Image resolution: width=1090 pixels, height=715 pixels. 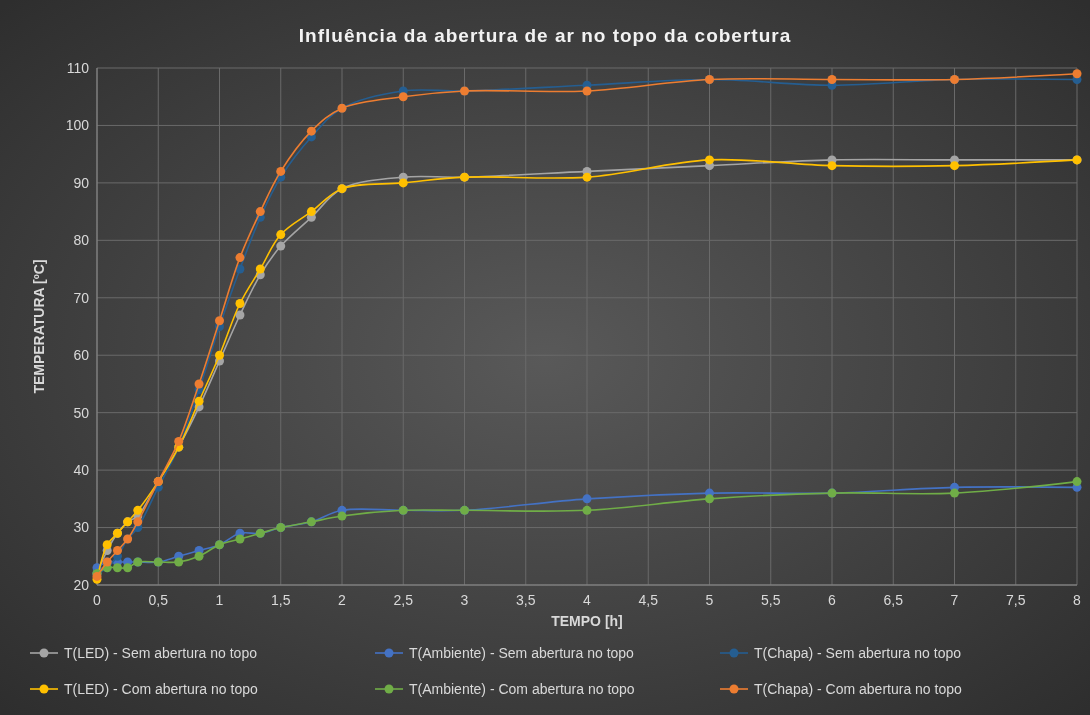 What do you see at coordinates (97, 600) in the screenshot?
I see `x-tick-label: 0` at bounding box center [97, 600].